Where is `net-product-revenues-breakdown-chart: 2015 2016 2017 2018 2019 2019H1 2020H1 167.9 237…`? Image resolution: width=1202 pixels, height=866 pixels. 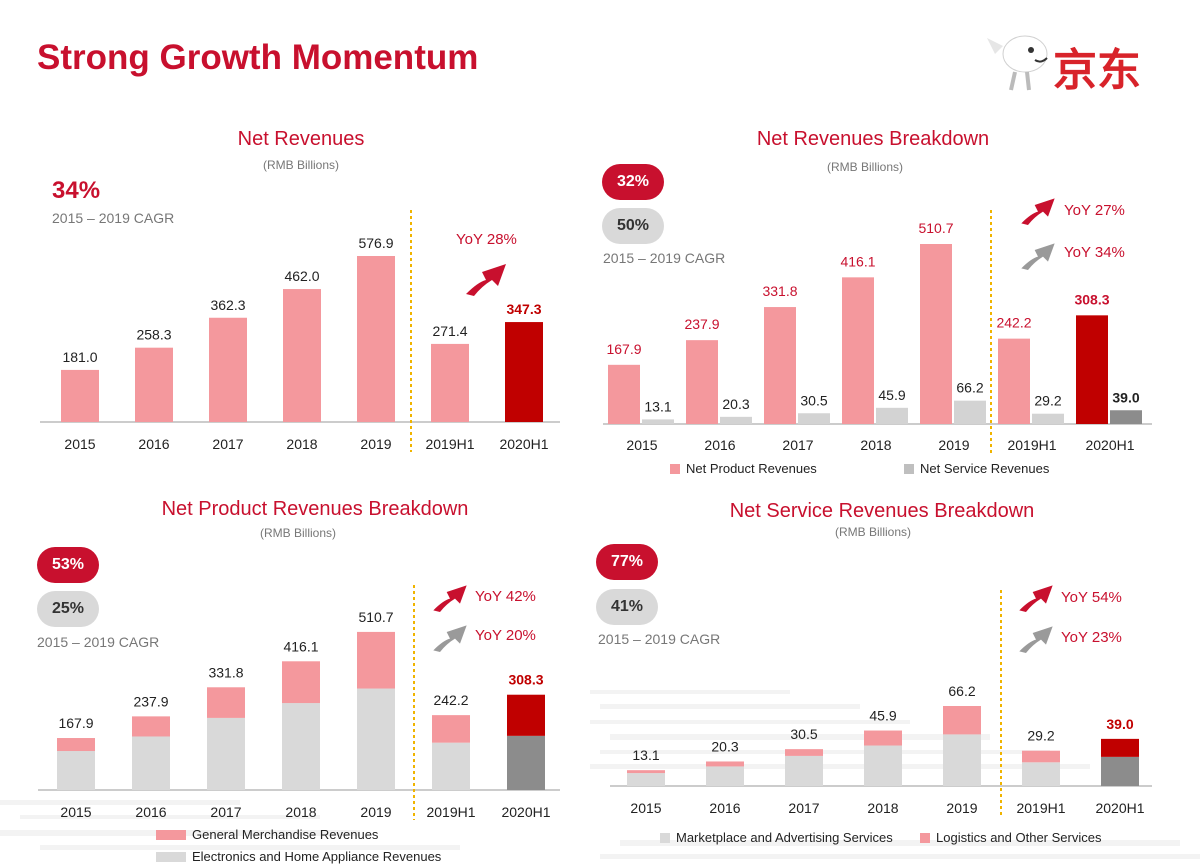 net-product-revenues-breakdown-chart: 2015 2016 2017 2018 2019 2019H1 2020H1 167.9 237… is located at coordinates (299, 702).